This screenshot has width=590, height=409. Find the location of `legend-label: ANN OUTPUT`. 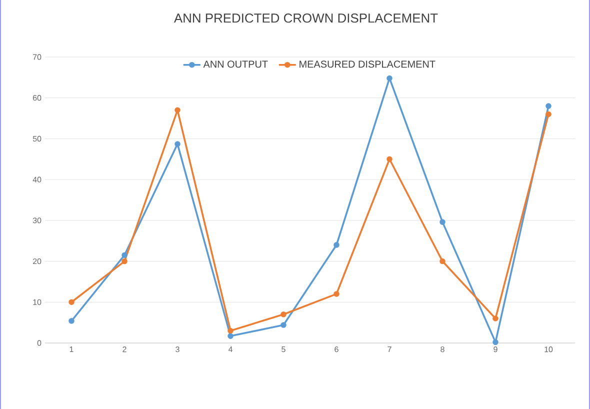

legend-label: ANN OUTPUT is located at coordinates (235, 64).